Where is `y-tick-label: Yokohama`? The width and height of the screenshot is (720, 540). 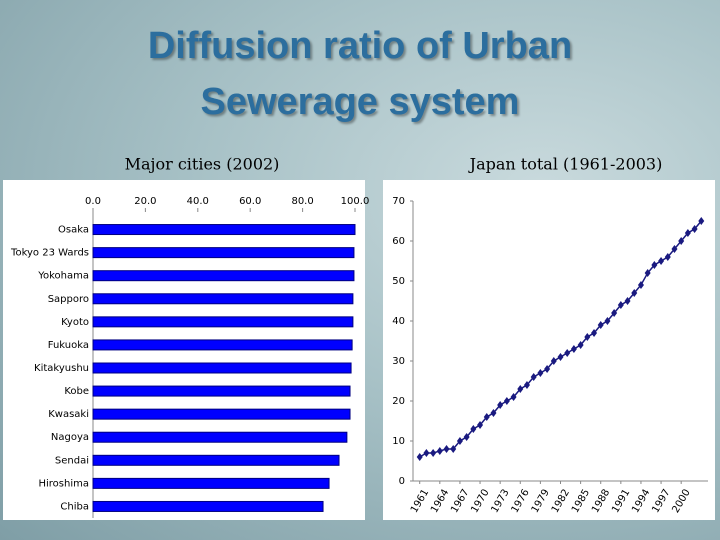
y-tick-label: Yokohama is located at coordinates (63, 276).